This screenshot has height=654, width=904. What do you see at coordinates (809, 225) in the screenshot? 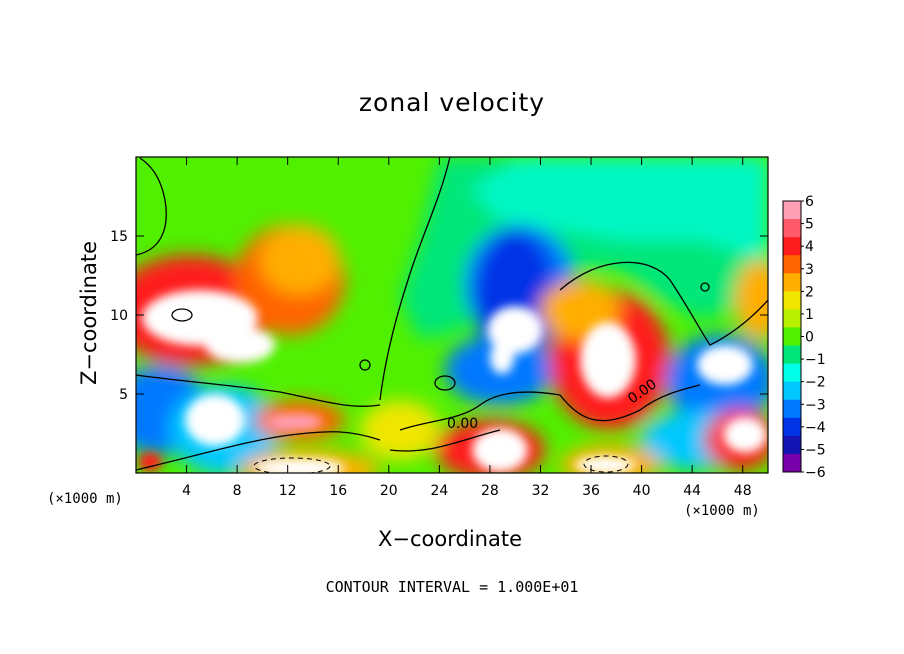
I see `colorbar-label: 5` at bounding box center [809, 225].